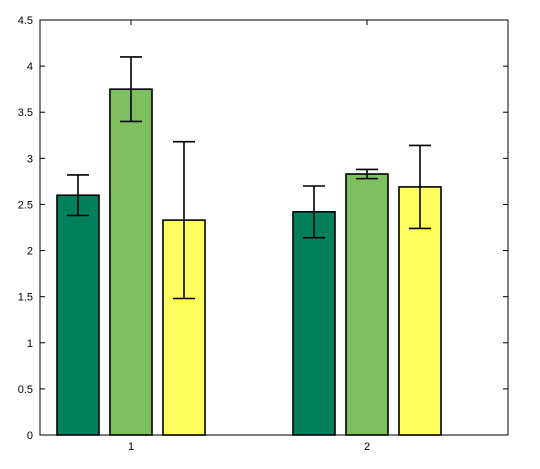 This screenshot has width=540, height=469. What do you see at coordinates (367, 447) in the screenshot?
I see `x-tick-label: 2` at bounding box center [367, 447].